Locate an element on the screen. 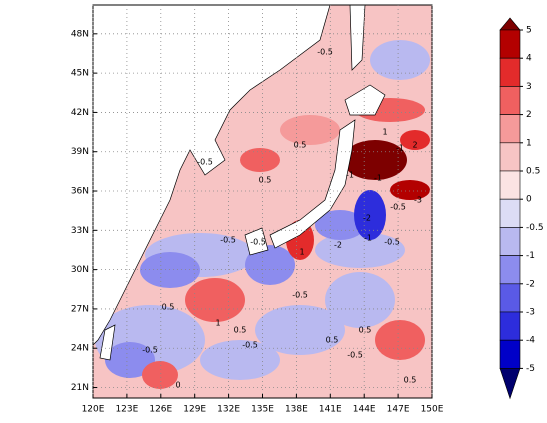  x-tick-label: 150E is located at coordinates (432, 410).